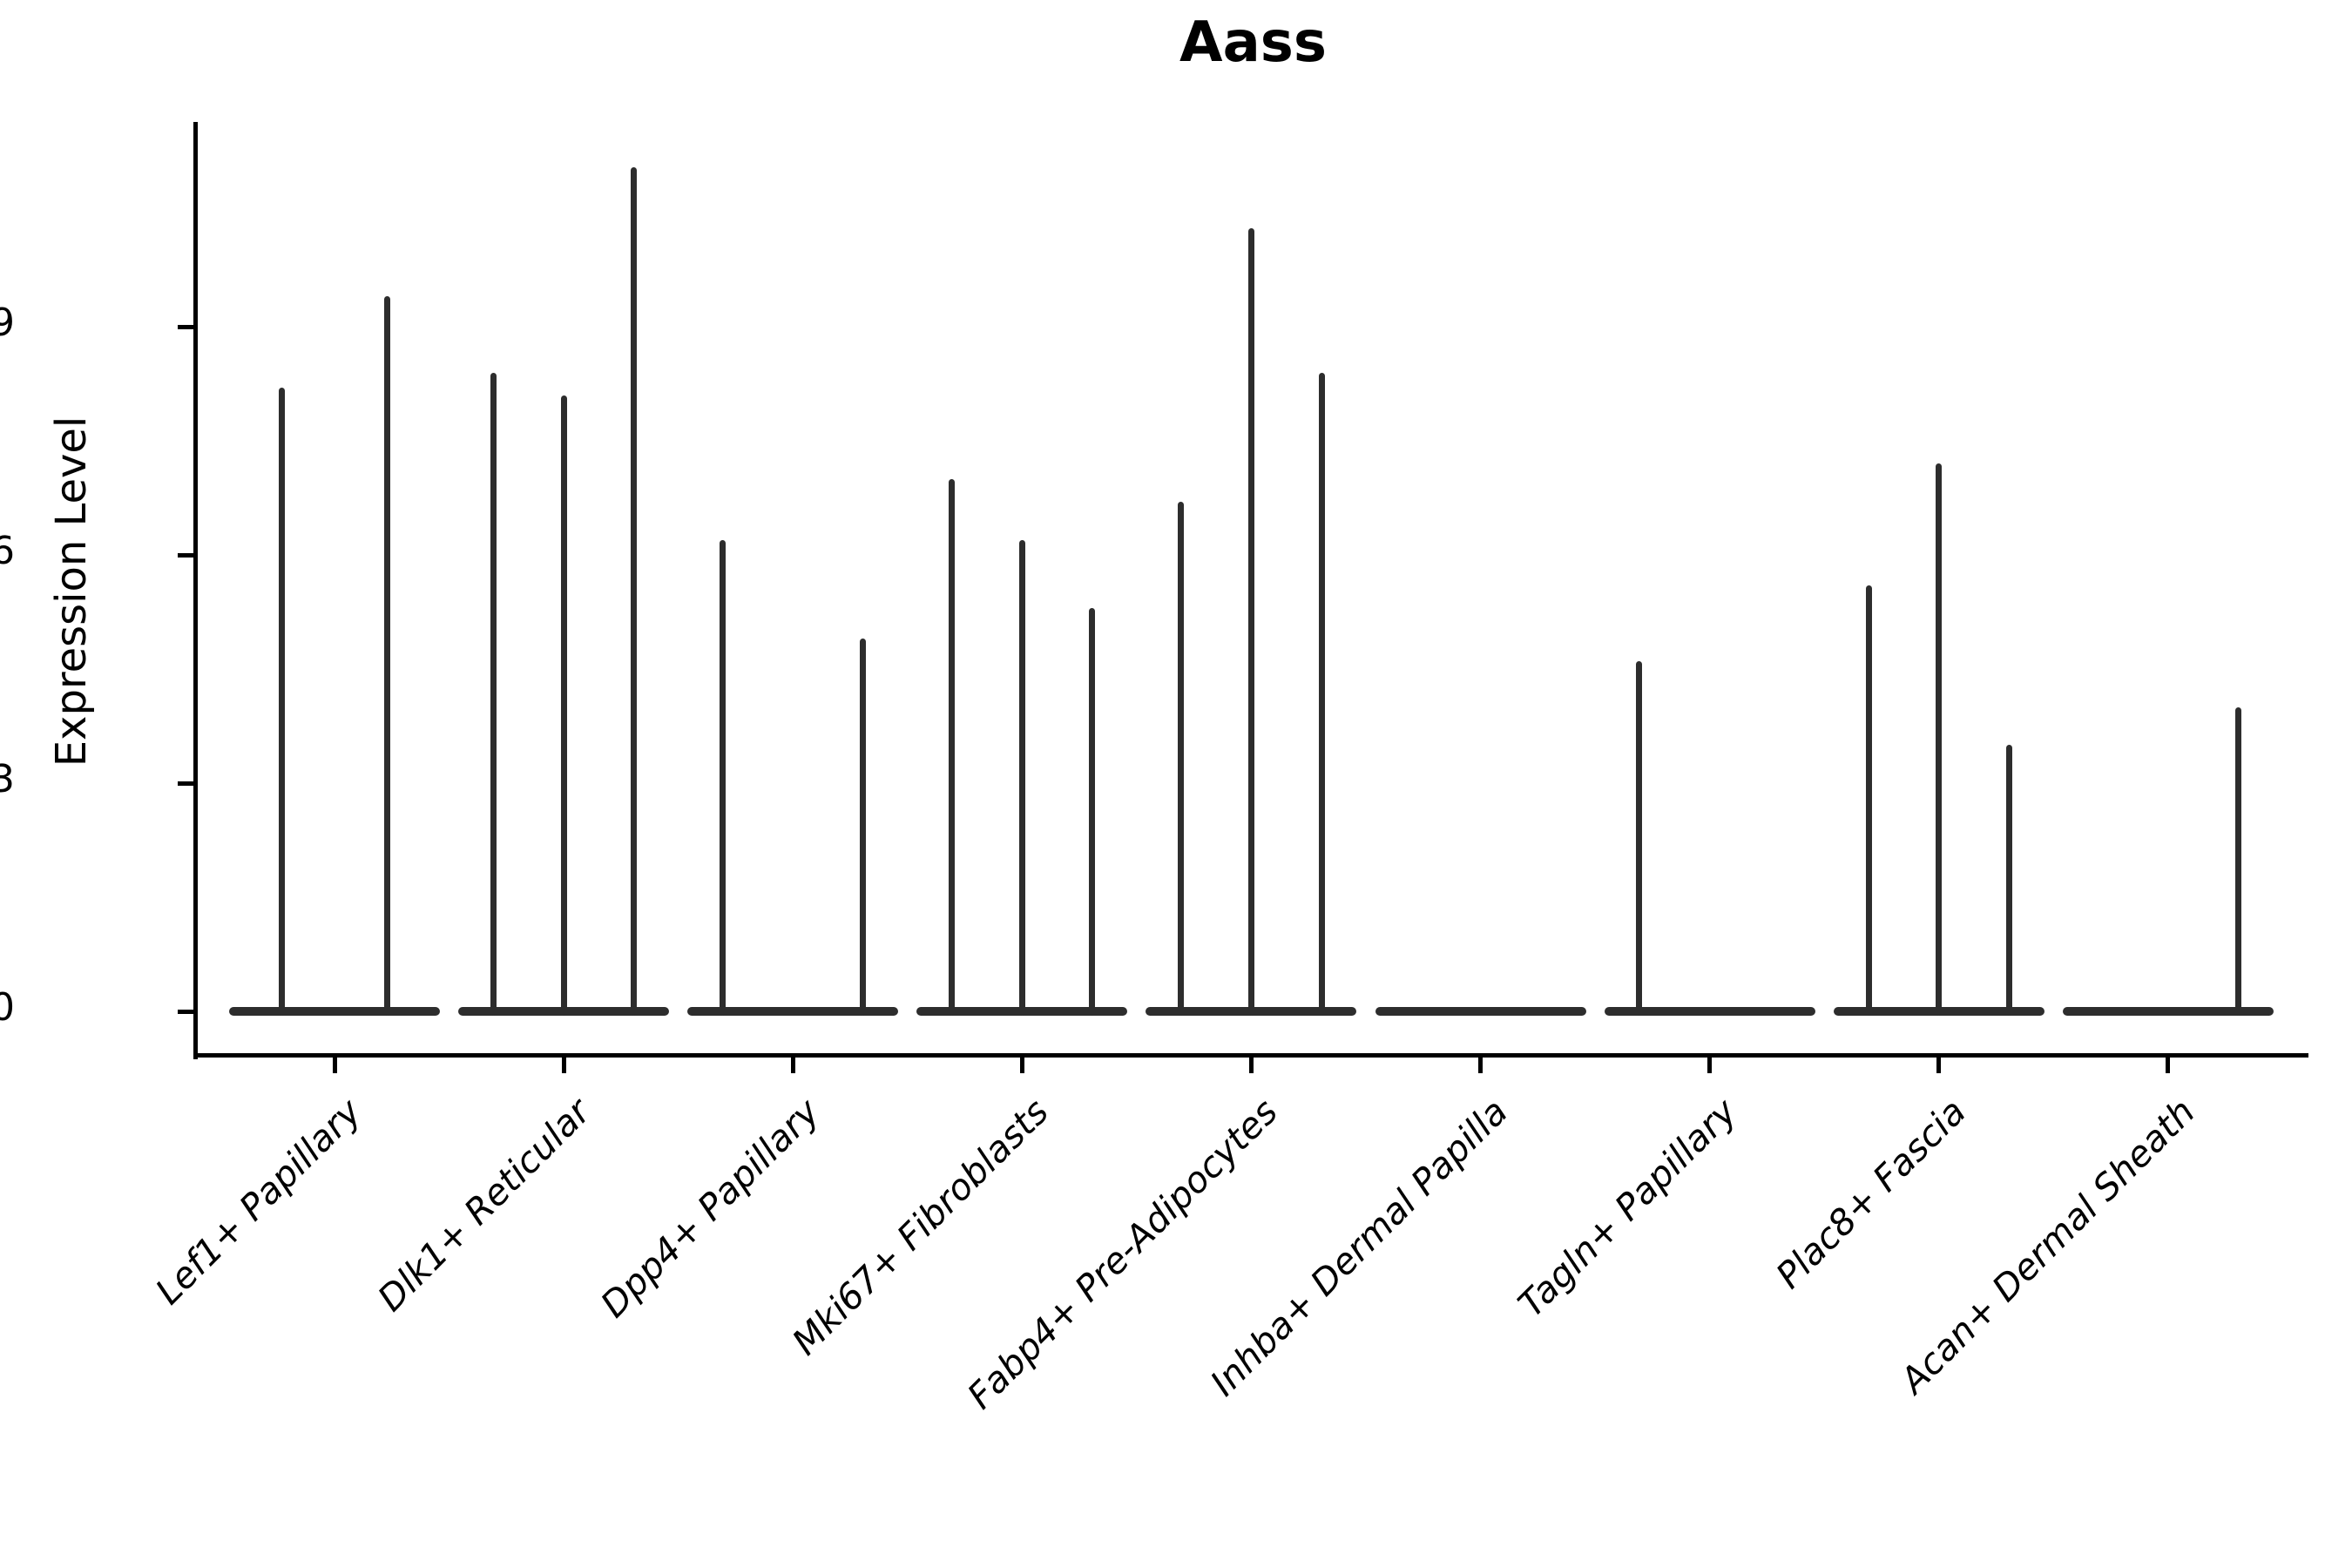 Image resolution: width=2352 pixels, height=1568 pixels. Describe the element at coordinates (484, 1205) in the screenshot. I see `x-tick-label: Dlk1+ Reticular` at that location.